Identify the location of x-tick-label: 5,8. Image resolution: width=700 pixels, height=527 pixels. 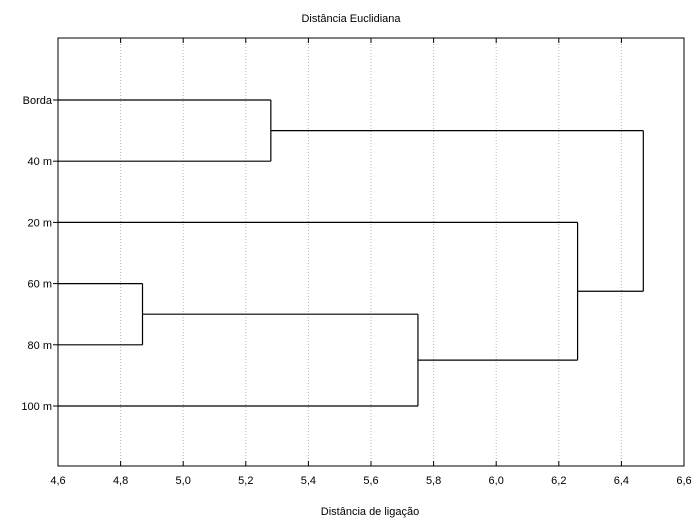
(433, 481).